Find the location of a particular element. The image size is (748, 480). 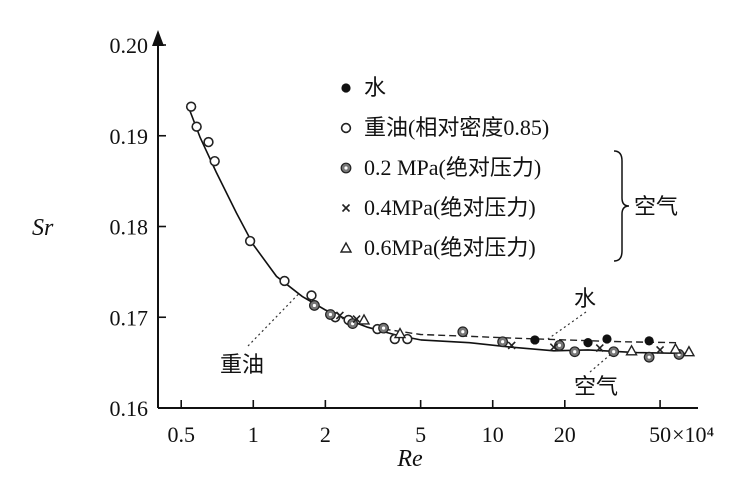

legend-label-series-4: 0.6MPa(绝对压力) is located at coordinates (450, 247).